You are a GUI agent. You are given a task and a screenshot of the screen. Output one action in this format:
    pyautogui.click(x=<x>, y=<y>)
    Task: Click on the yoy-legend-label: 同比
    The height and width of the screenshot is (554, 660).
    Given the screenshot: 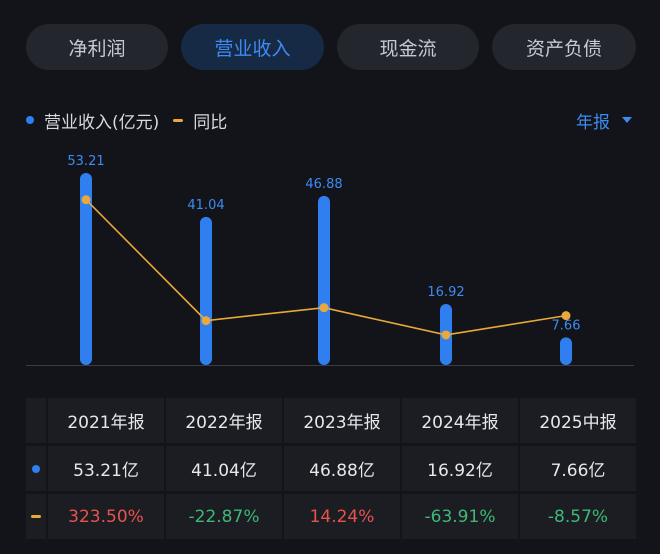 What is the action you would take?
    pyautogui.click(x=210, y=122)
    